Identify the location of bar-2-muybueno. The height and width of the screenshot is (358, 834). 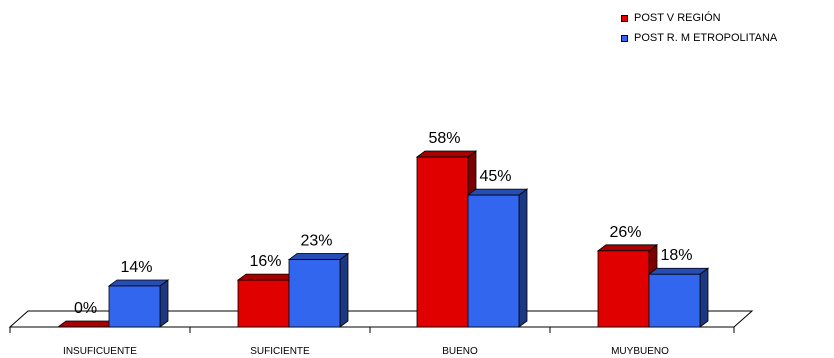
(678, 297).